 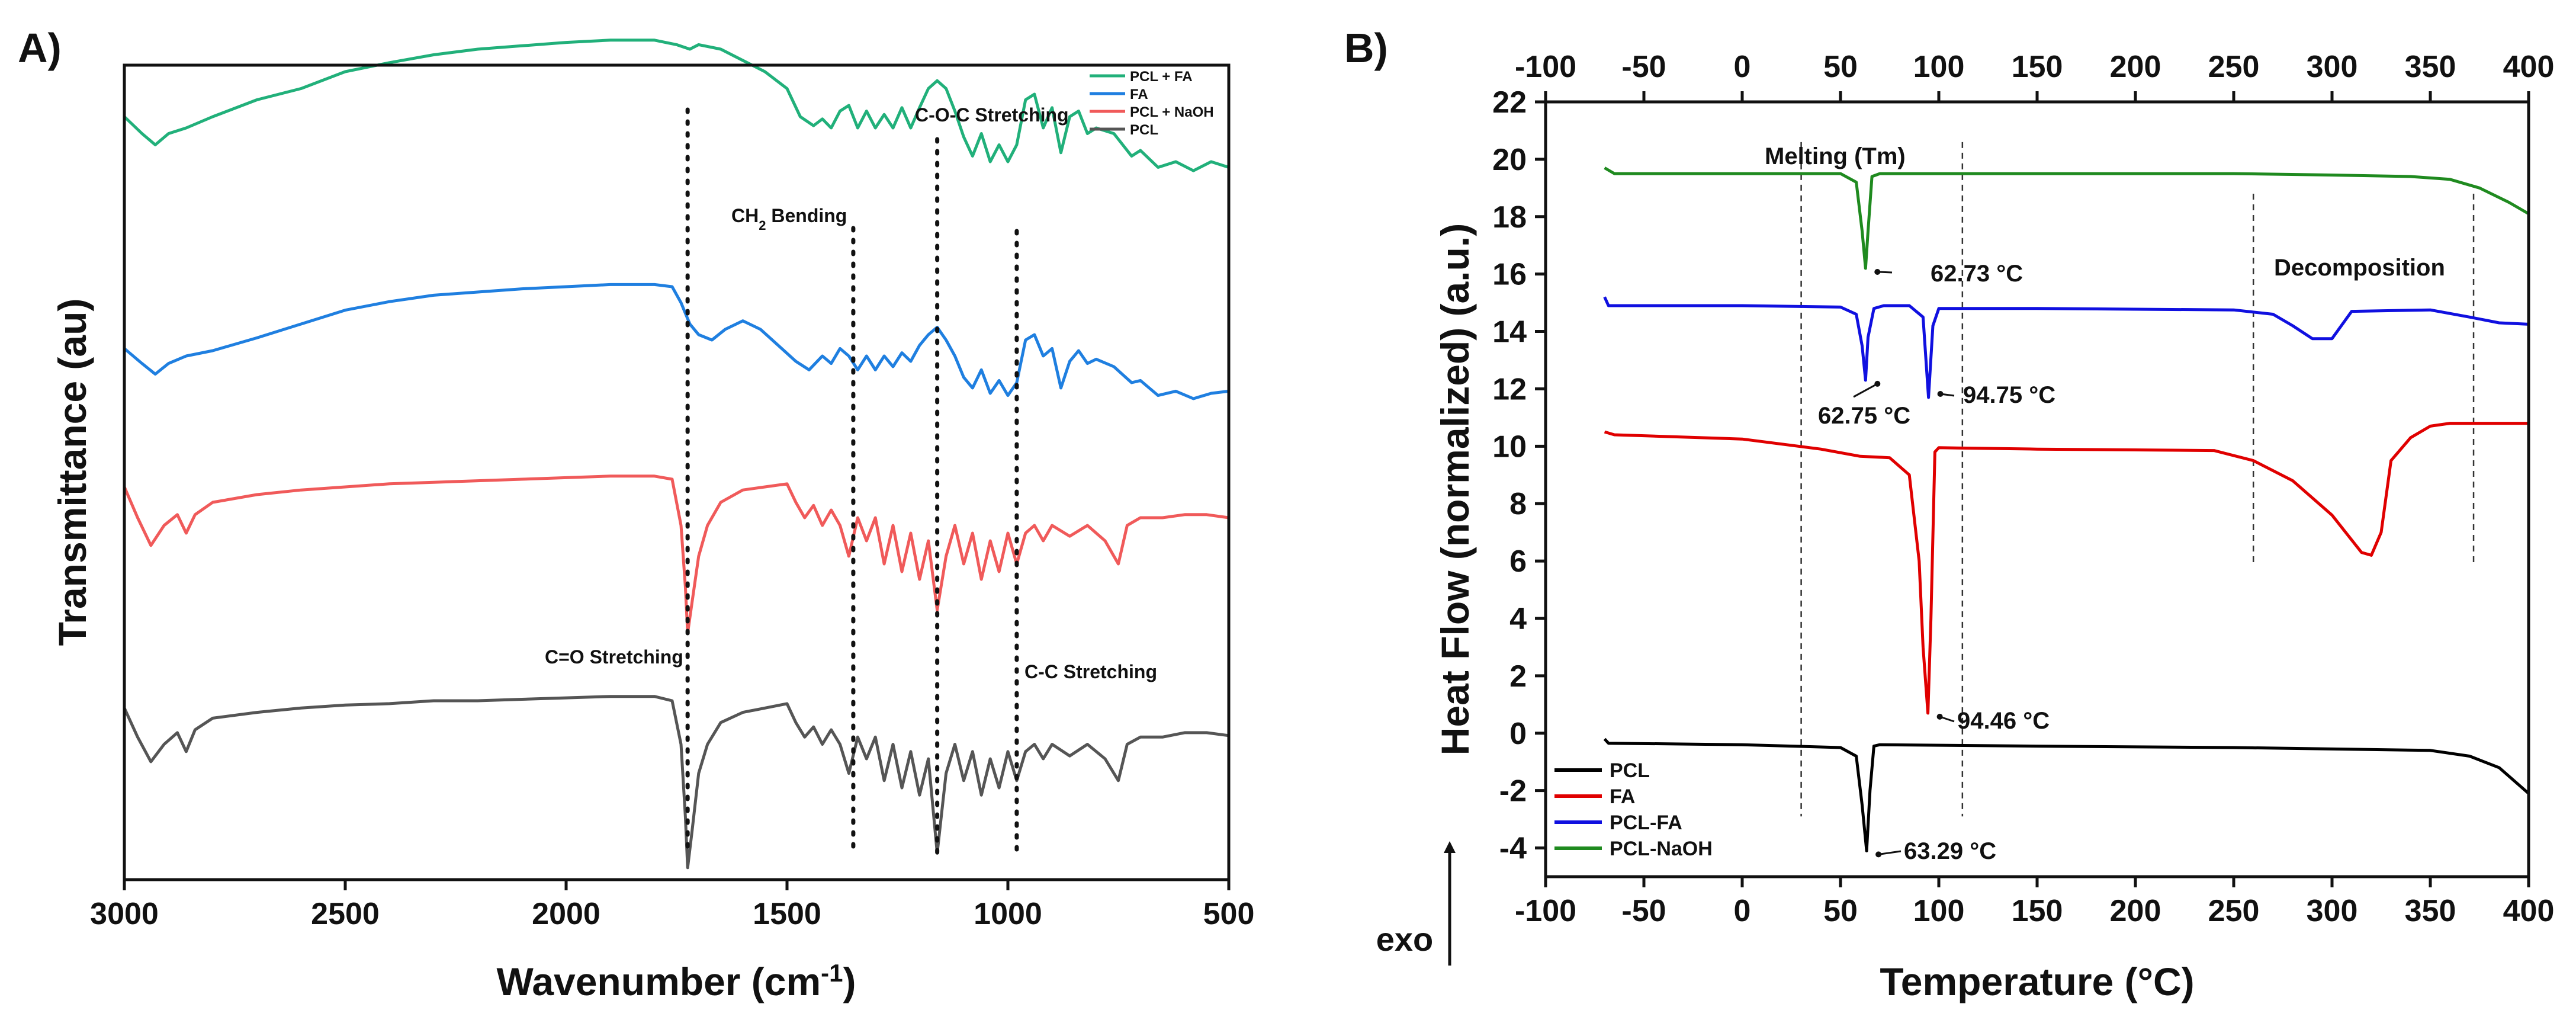 I want to click on peak-pointer-tip-62-75-c, so click(x=1877, y=383).